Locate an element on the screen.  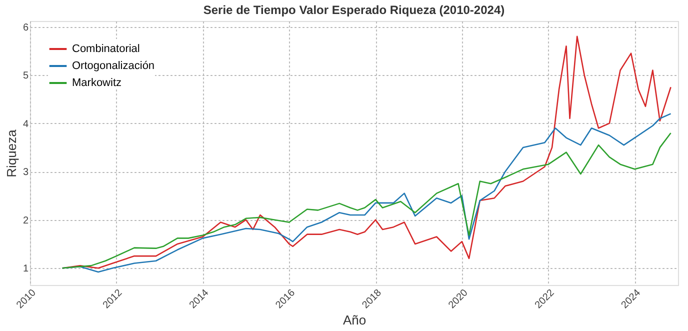
y-tick-label: 2 is located at coordinates (25, 220).